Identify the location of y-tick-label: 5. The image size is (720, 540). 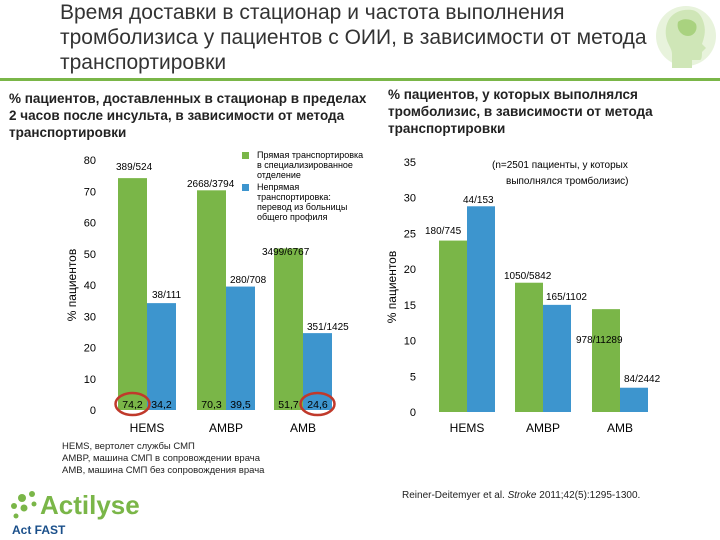
(413, 377).